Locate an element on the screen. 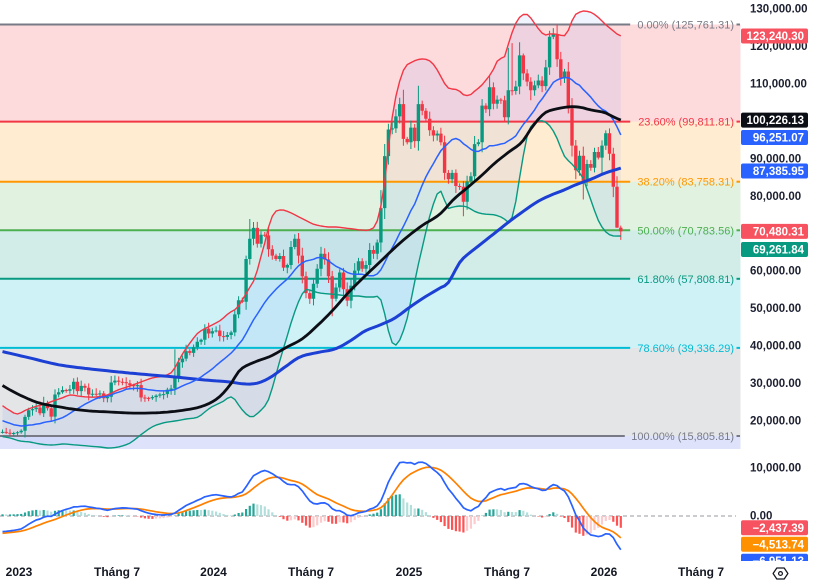  svg-text: −6,951.13 is located at coordinates (778, 562).